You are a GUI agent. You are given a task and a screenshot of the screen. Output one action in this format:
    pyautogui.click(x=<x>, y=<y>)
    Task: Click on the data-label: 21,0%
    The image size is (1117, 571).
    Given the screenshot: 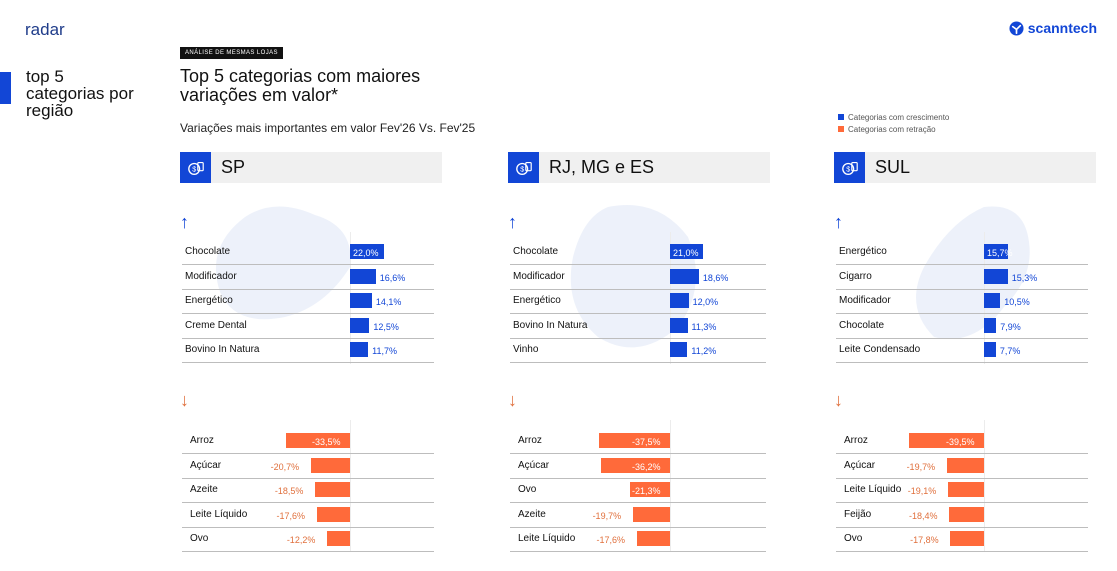 What is the action you would take?
    pyautogui.click(x=686, y=253)
    